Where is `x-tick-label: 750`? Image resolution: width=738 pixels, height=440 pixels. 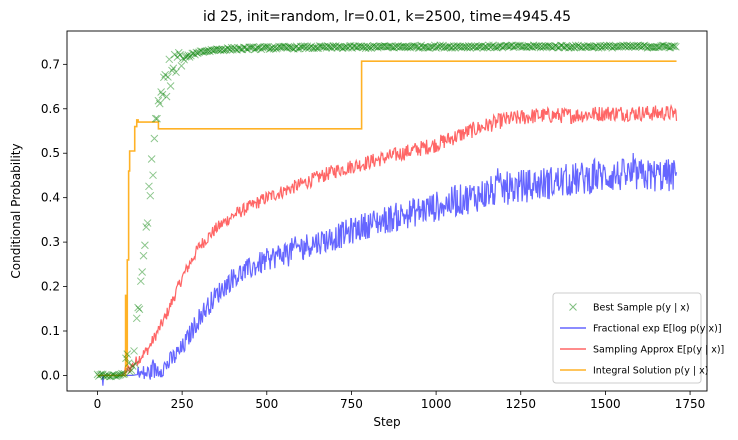
x-tick-label: 750 is located at coordinates (351, 404).